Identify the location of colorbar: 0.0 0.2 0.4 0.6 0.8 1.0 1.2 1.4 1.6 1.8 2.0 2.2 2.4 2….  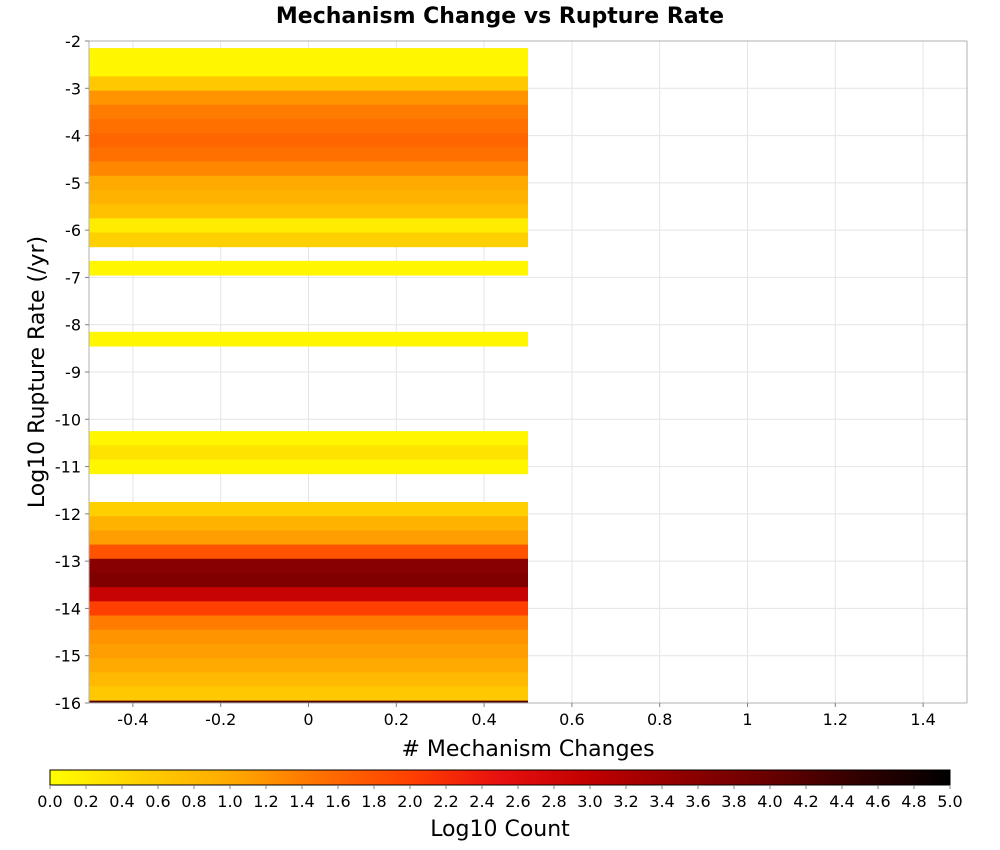
(500, 805).